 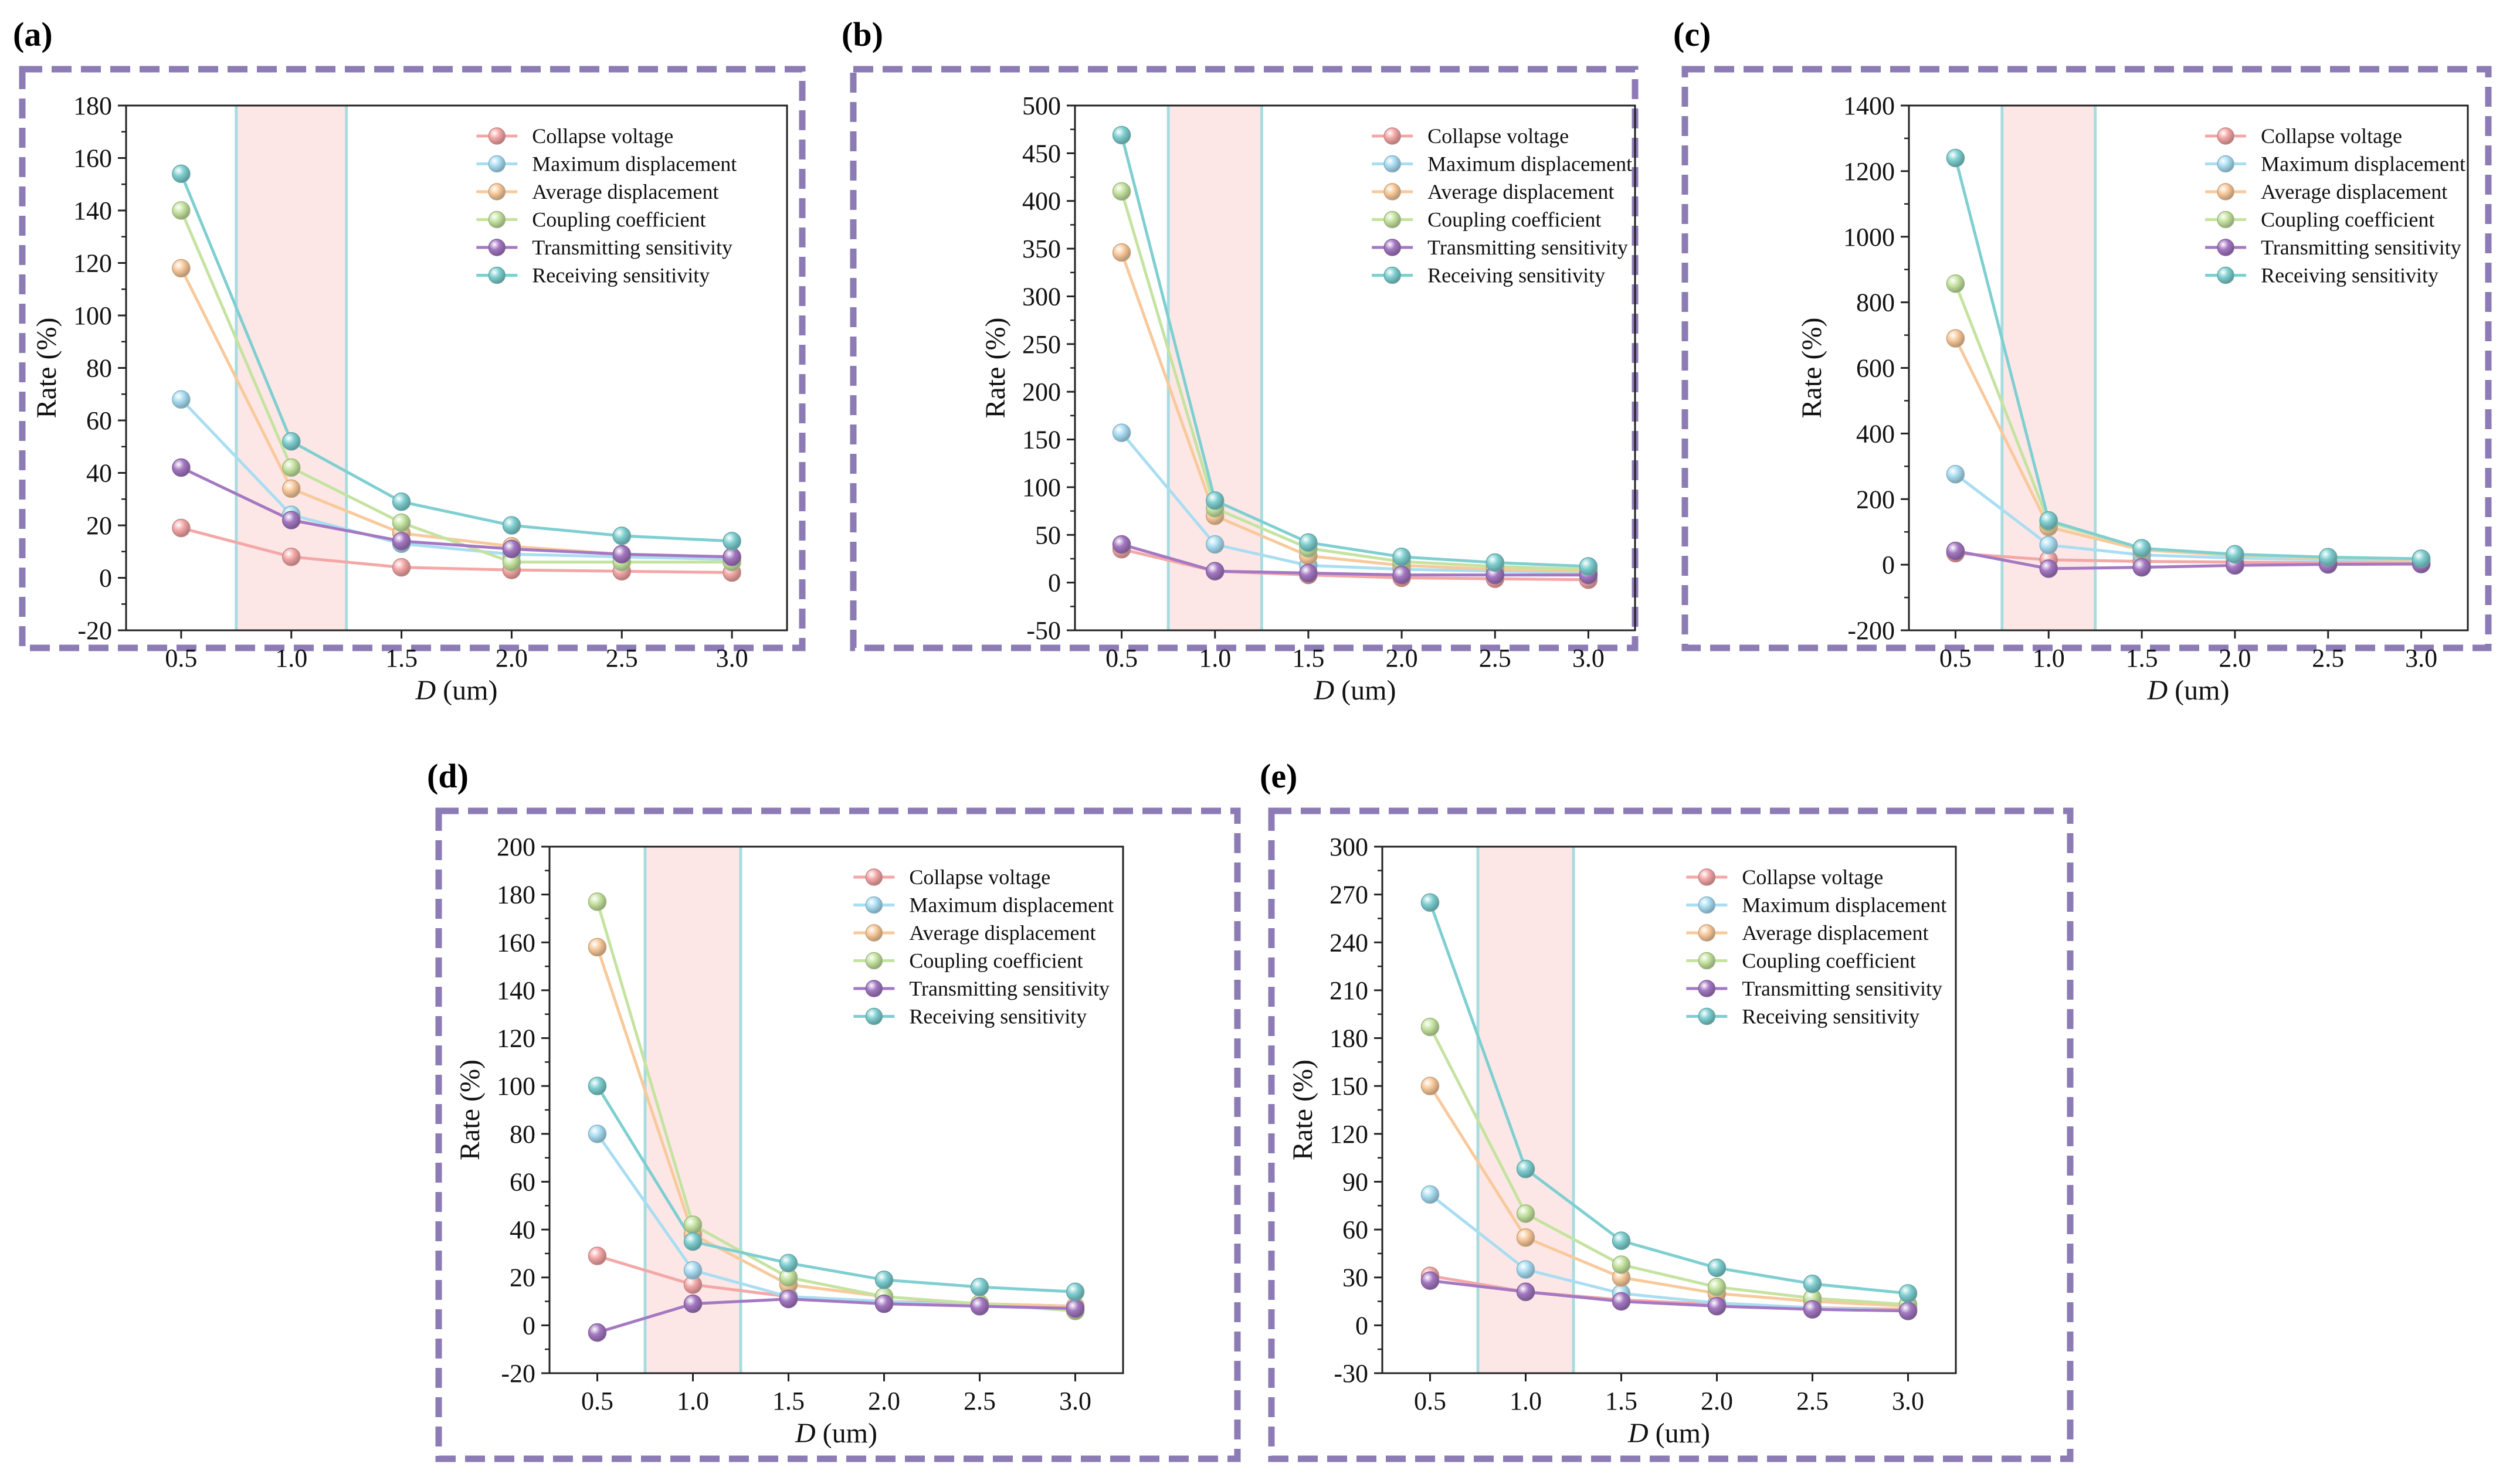 What do you see at coordinates (2188, 558) in the screenshot?
I see `series-line-collapse-voltage` at bounding box center [2188, 558].